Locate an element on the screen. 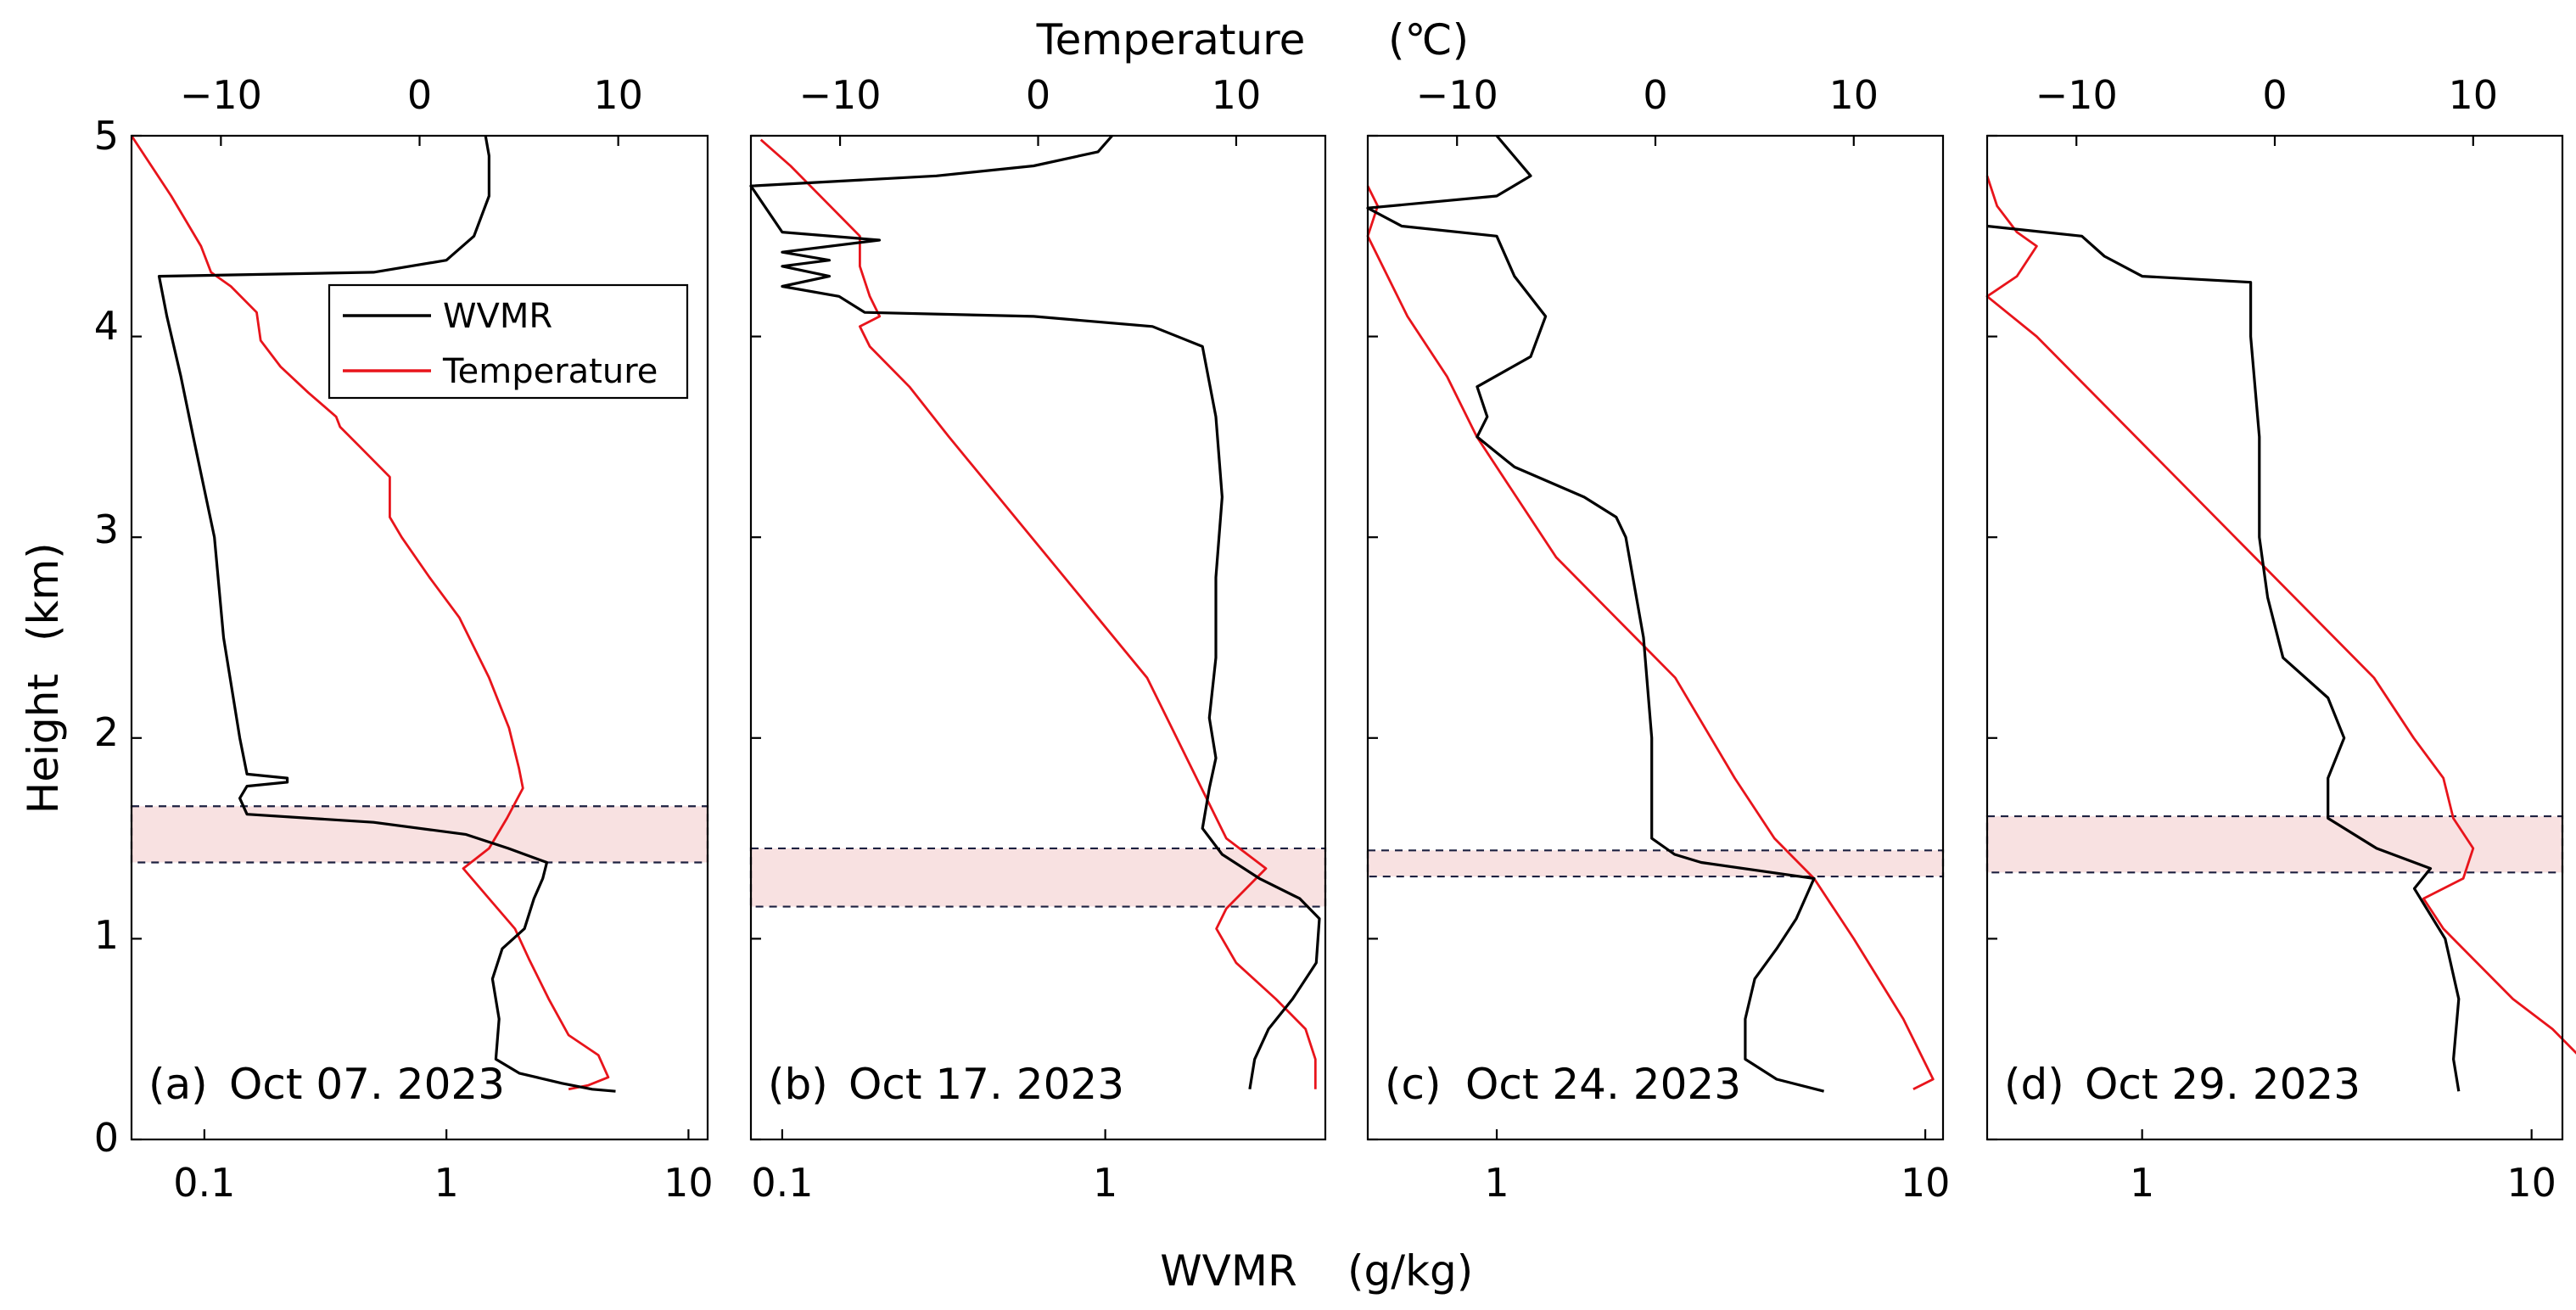 The image size is (2576, 1310). top-axis-title: Temperature (℃) is located at coordinates (1253, 39).